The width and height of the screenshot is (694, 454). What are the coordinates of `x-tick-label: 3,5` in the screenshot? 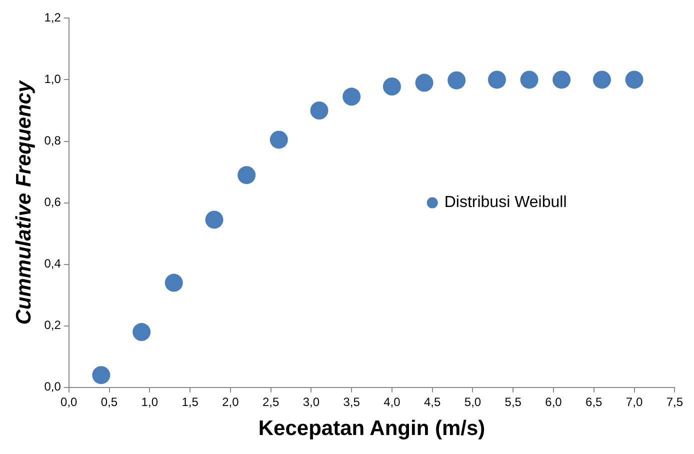 It's located at (351, 401).